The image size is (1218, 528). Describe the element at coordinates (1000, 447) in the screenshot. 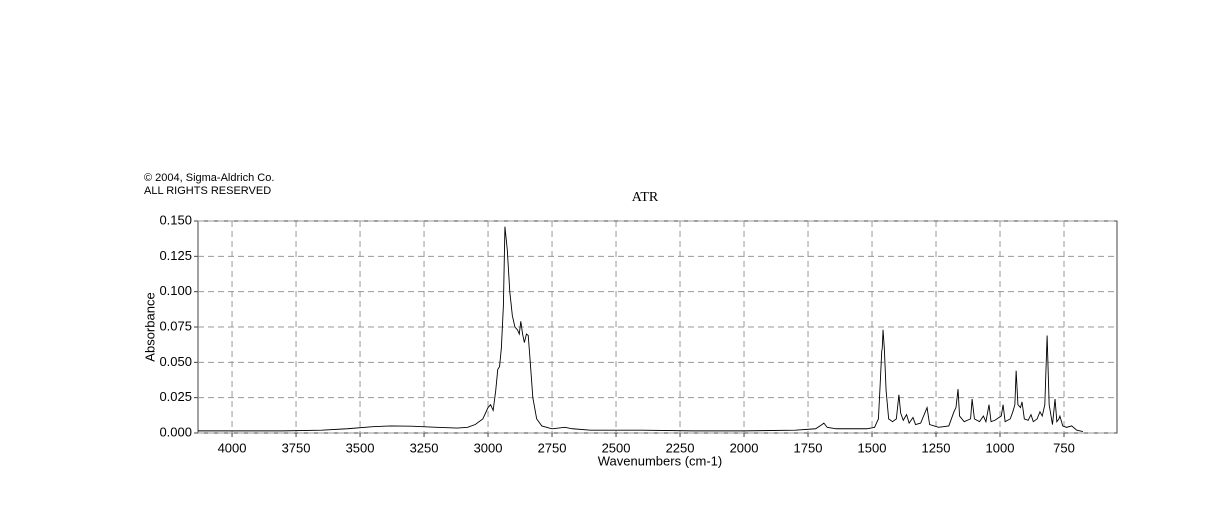

I see `x-tick-label: 1000` at that location.